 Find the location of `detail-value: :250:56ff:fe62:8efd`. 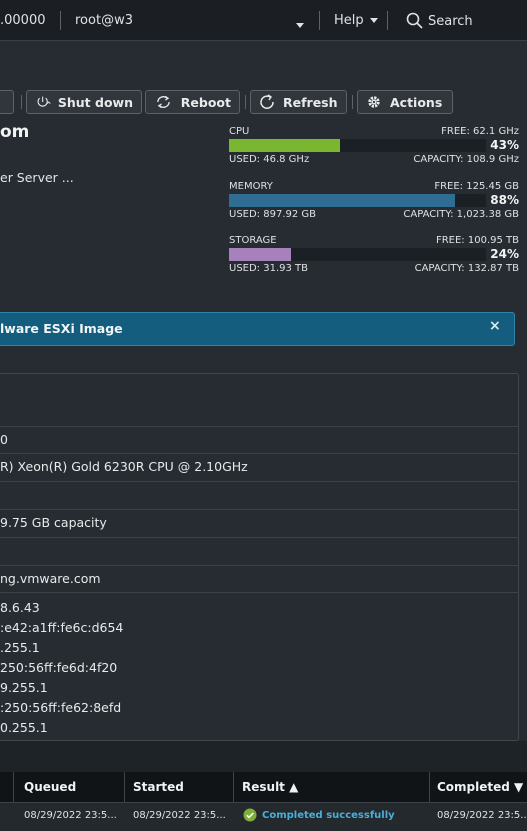

detail-value: :250:56ff:fe62:8efd is located at coordinates (61, 707).